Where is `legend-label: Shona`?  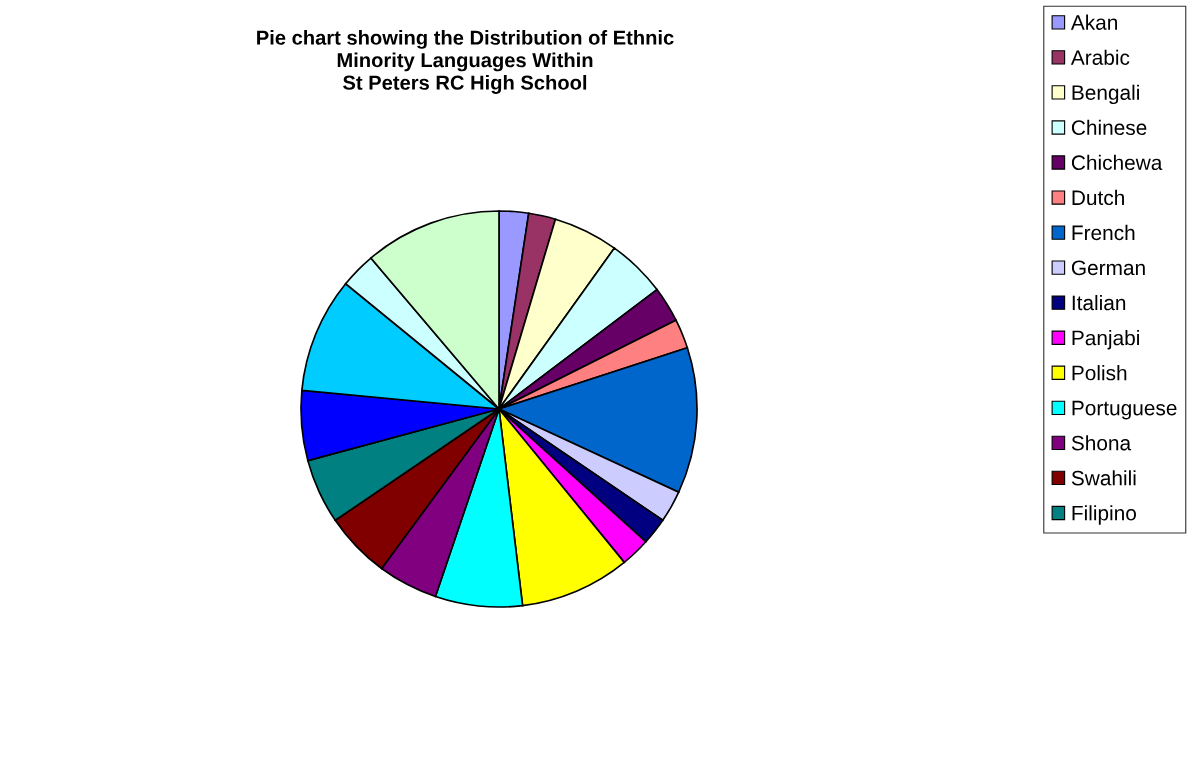
legend-label: Shona is located at coordinates (1101, 443).